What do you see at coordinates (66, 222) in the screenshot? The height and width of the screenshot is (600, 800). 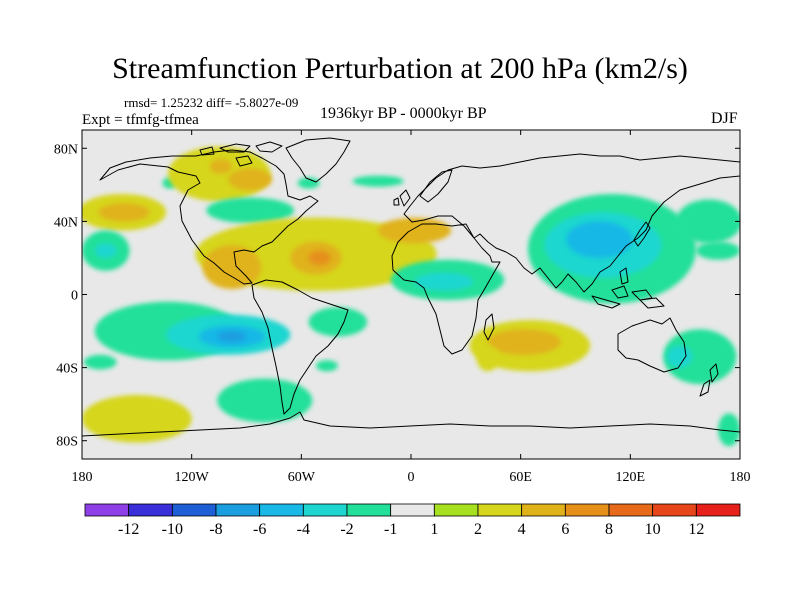 I see `y-tick-label: 40N` at bounding box center [66, 222].